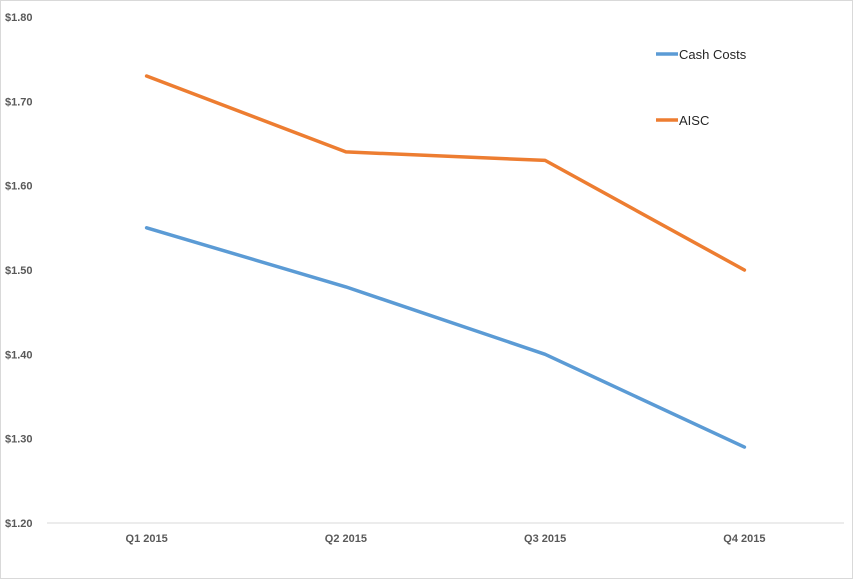 Image resolution: width=853 pixels, height=579 pixels. What do you see at coordinates (19, 440) in the screenshot?
I see `y-tick-label: $1.30` at bounding box center [19, 440].